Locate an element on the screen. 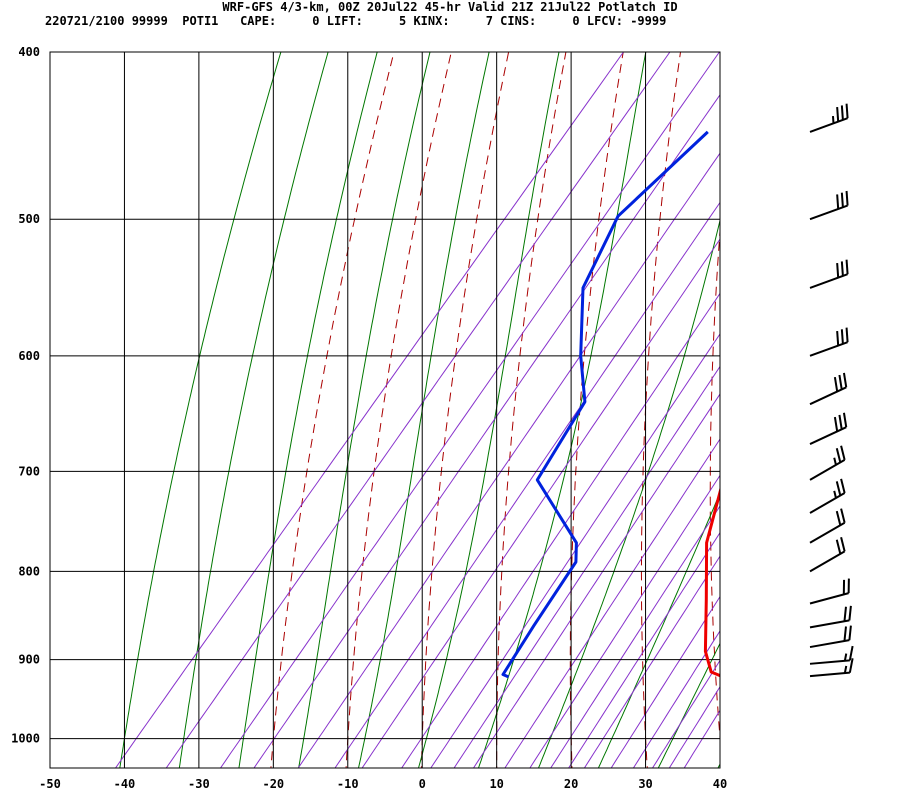  x-tick-label: -20 is located at coordinates (273, 784).